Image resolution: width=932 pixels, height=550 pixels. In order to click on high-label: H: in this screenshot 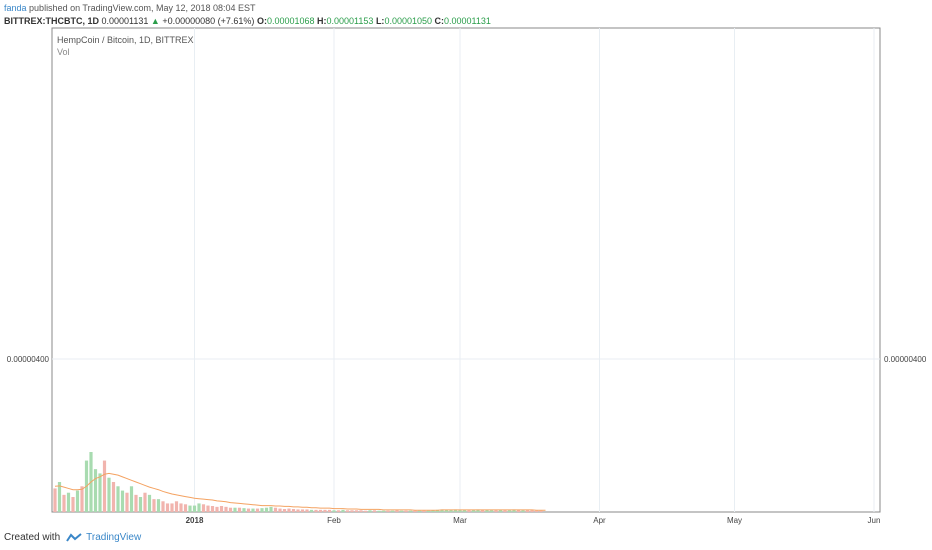, I will do `click(322, 21)`.